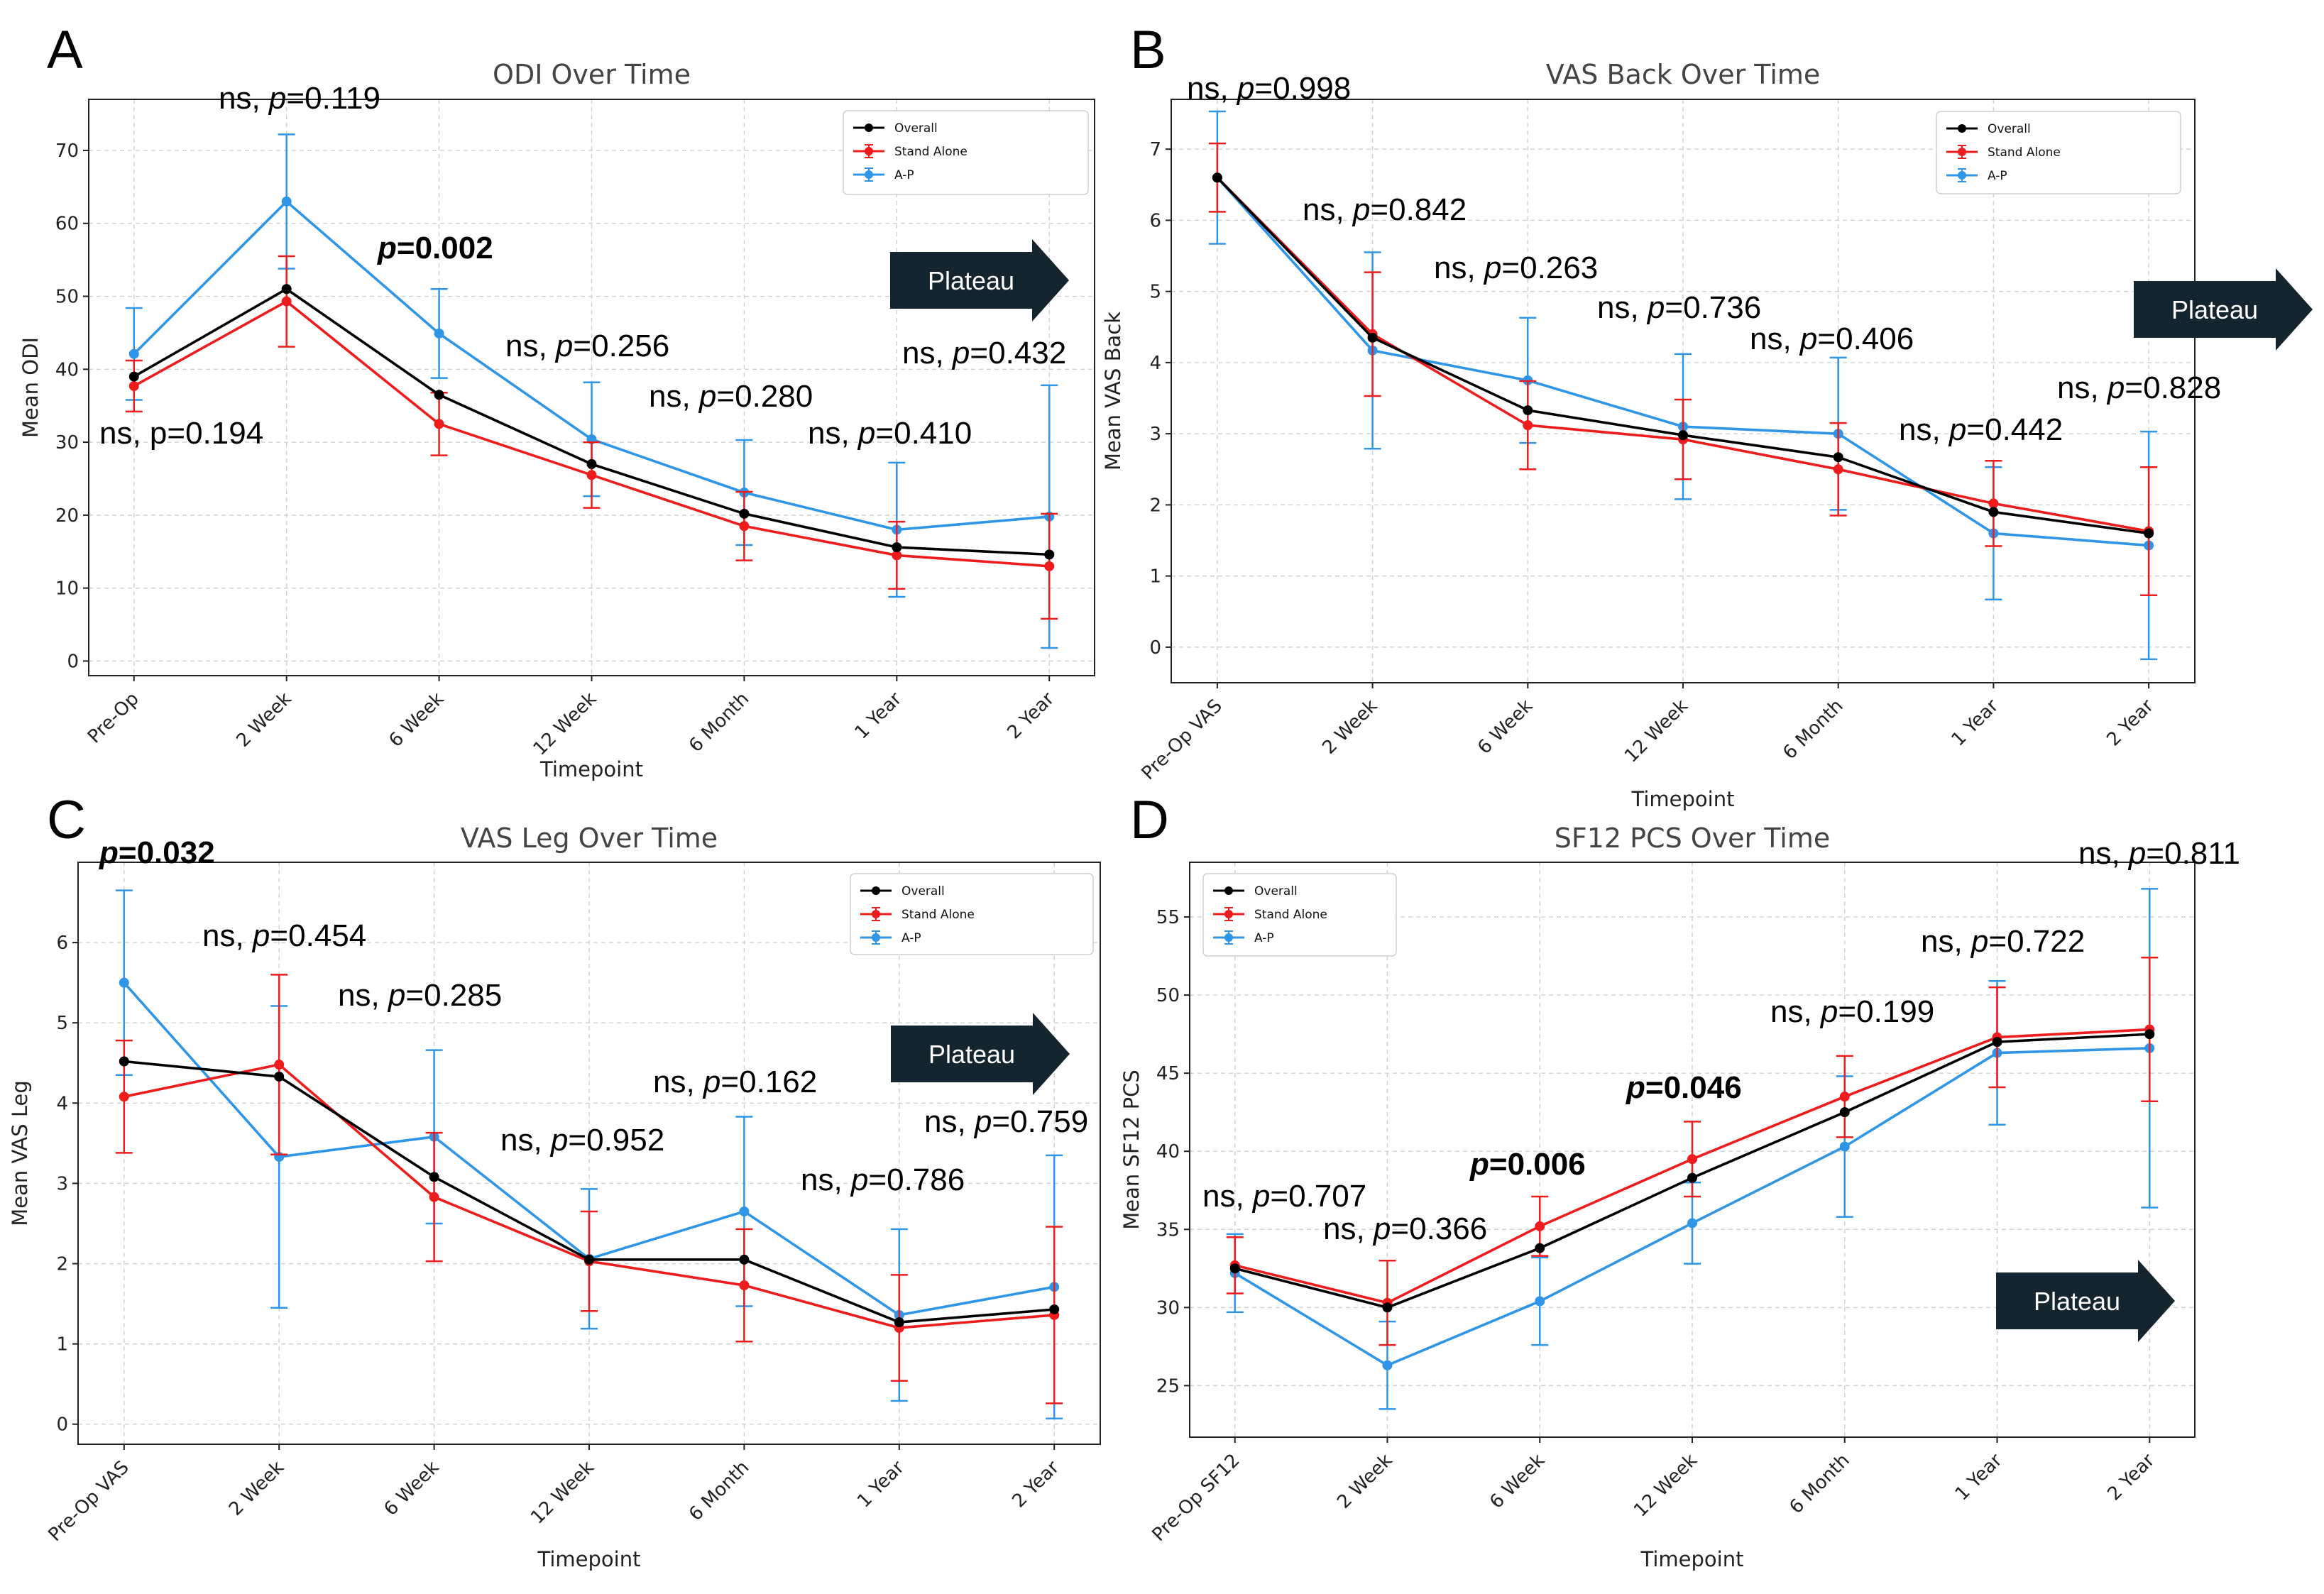 The height and width of the screenshot is (1594, 2324). What do you see at coordinates (1537, 1164) in the screenshot?
I see `annotation-value: =0.006` at bounding box center [1537, 1164].